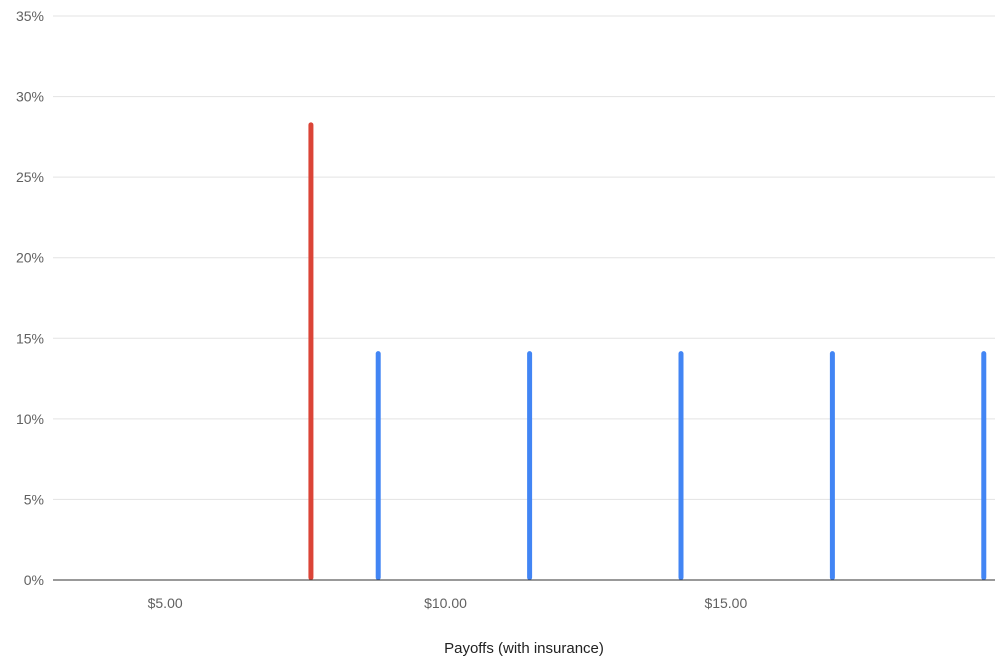 The width and height of the screenshot is (995, 661). I want to click on y-tick-label: 20%, so click(30, 258).